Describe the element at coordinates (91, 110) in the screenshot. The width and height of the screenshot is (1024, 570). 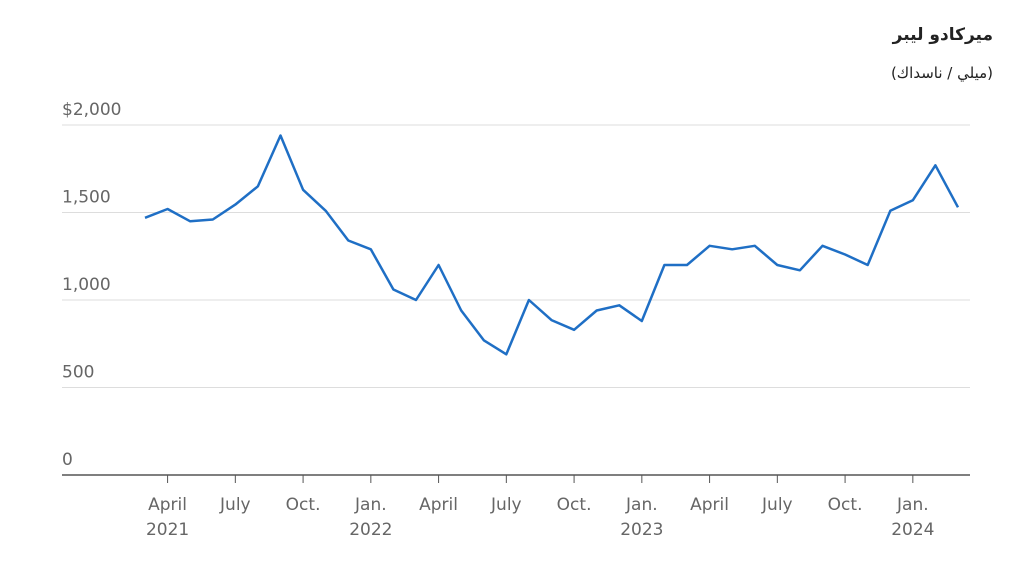
I see `y-tick-label: $2,000` at that location.